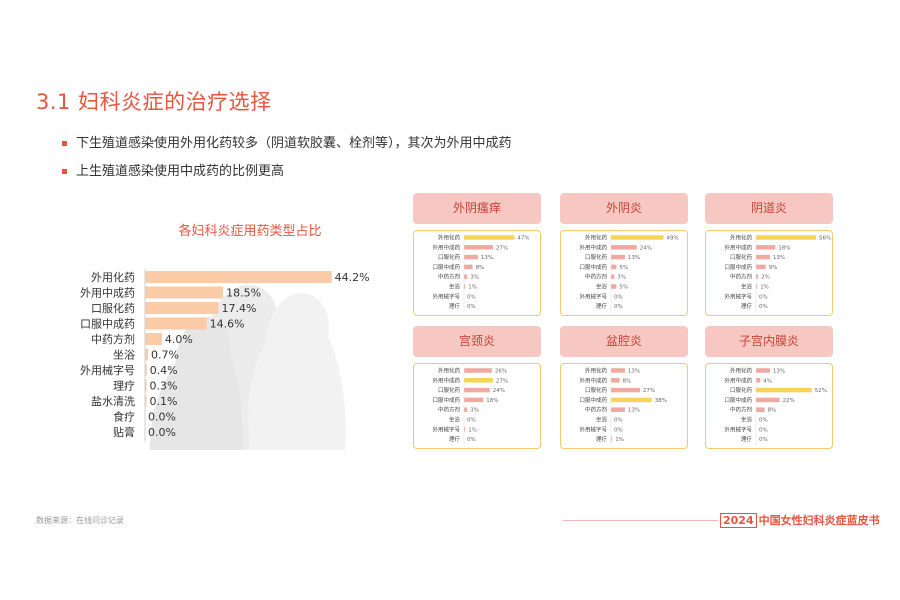 The width and height of the screenshot is (900, 600). I want to click on main-chart-category-label: 外用中成药, so click(107, 293).